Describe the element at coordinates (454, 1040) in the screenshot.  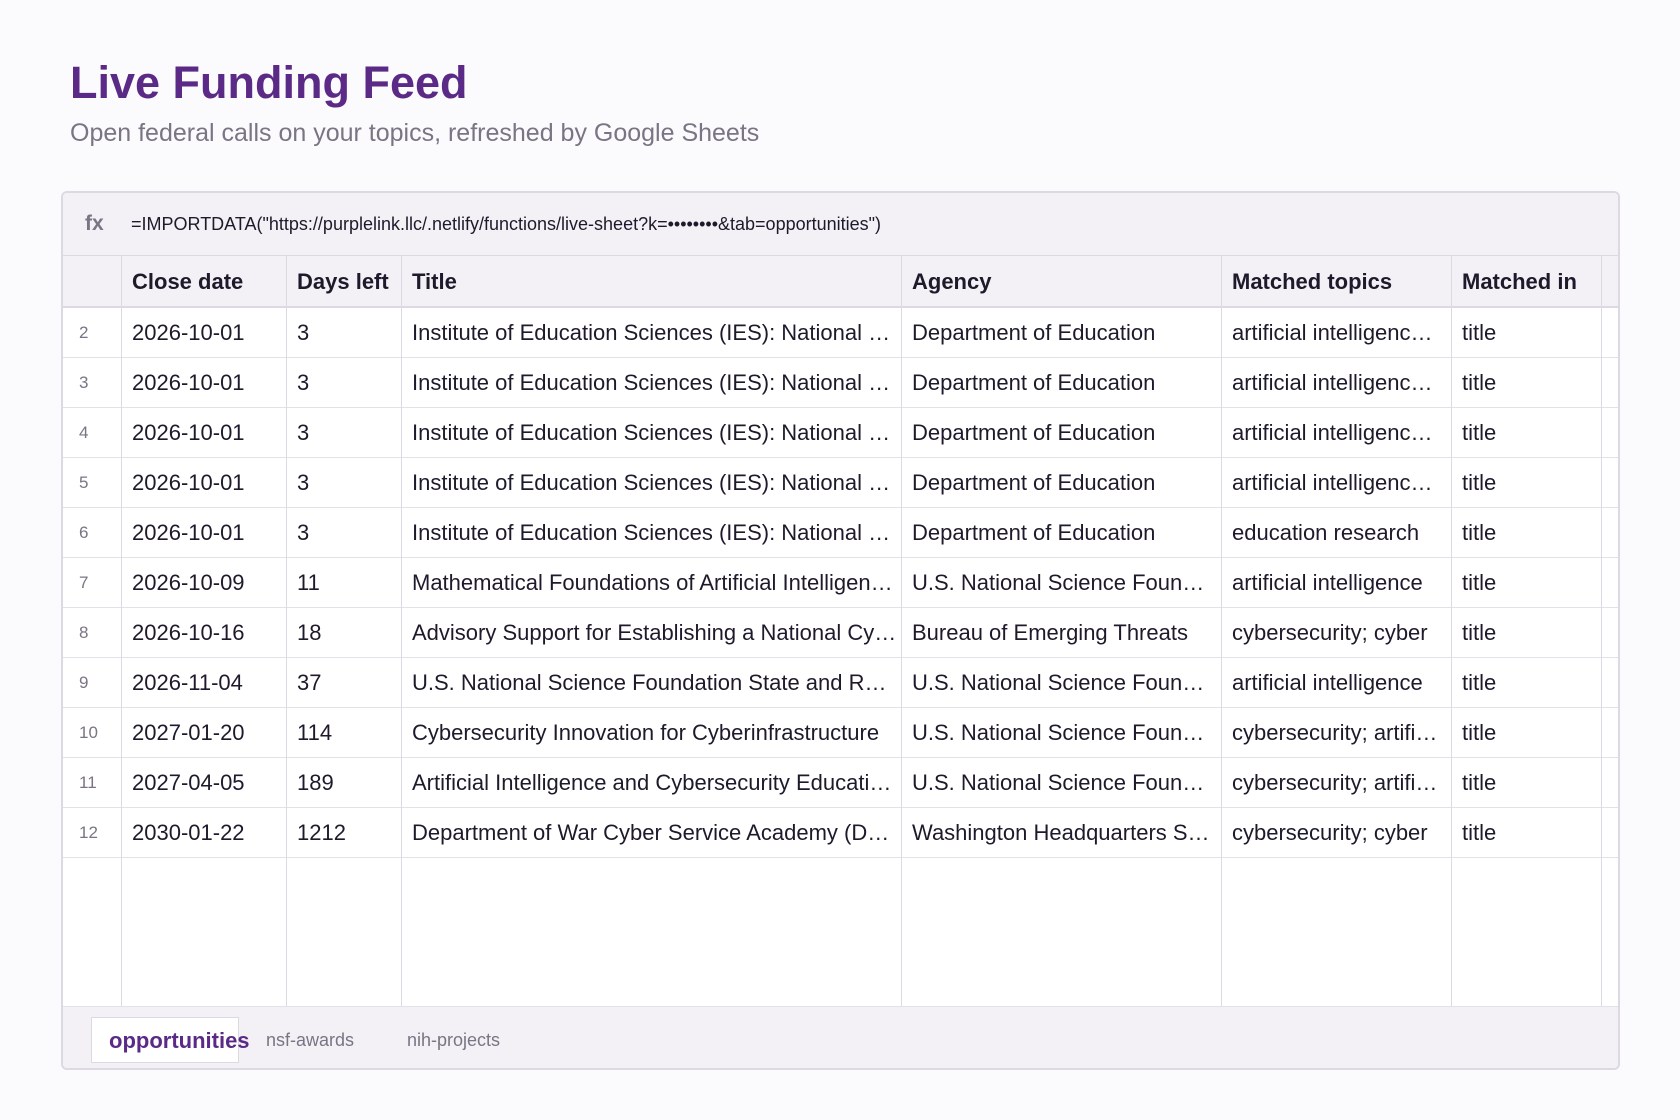
I see `tab-nih-projects: nih-projects` at that location.